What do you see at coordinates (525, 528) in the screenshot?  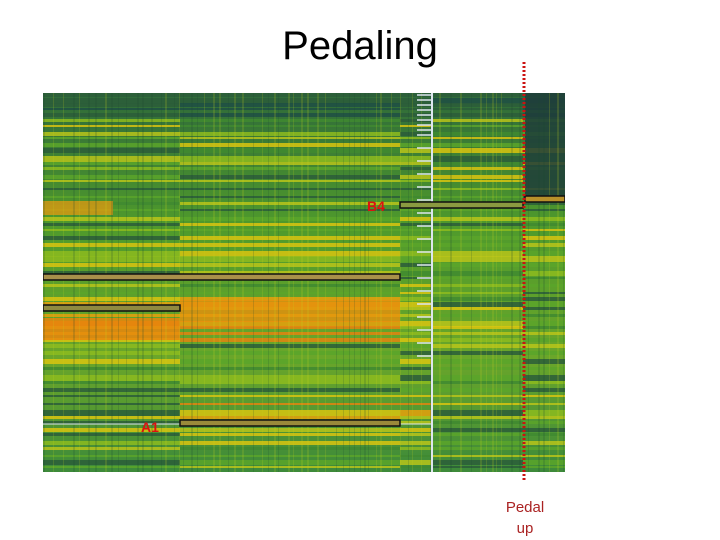 I see `pedal-label-line-2: up` at bounding box center [525, 528].